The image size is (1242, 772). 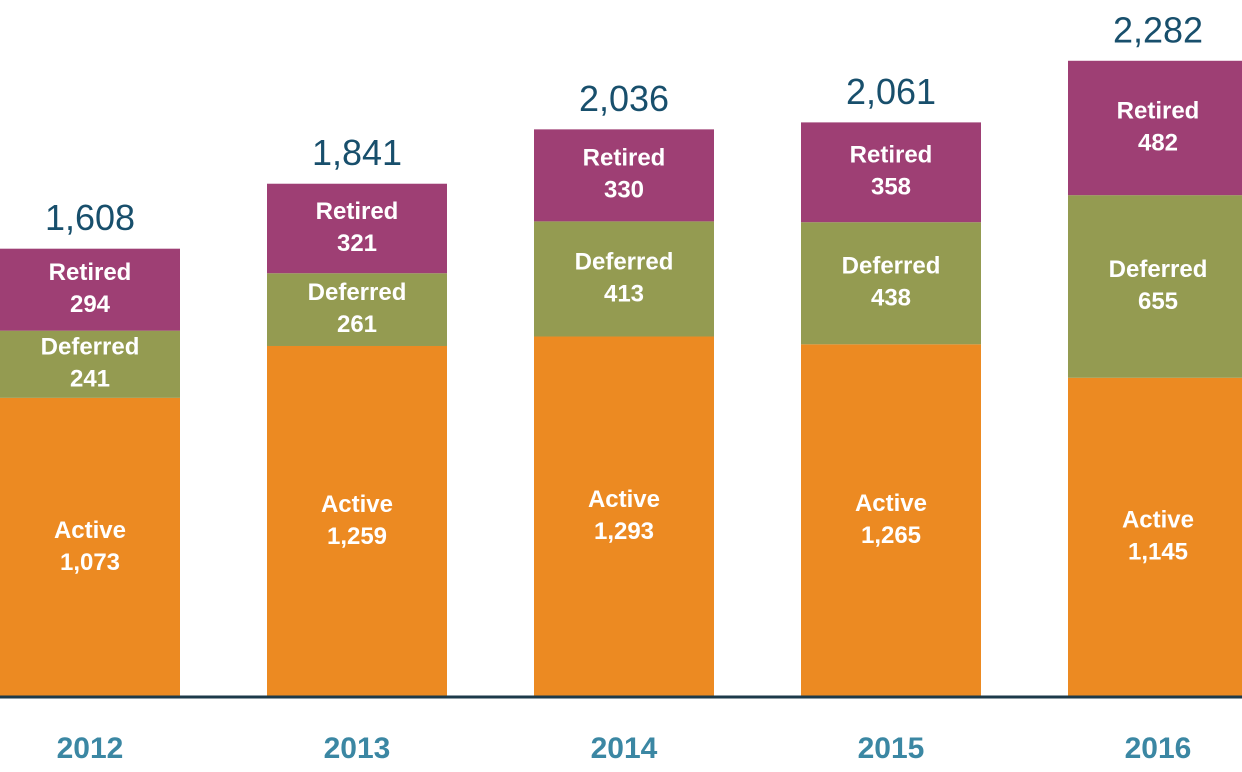 I want to click on x-tick-label: 2015, so click(x=891, y=748).